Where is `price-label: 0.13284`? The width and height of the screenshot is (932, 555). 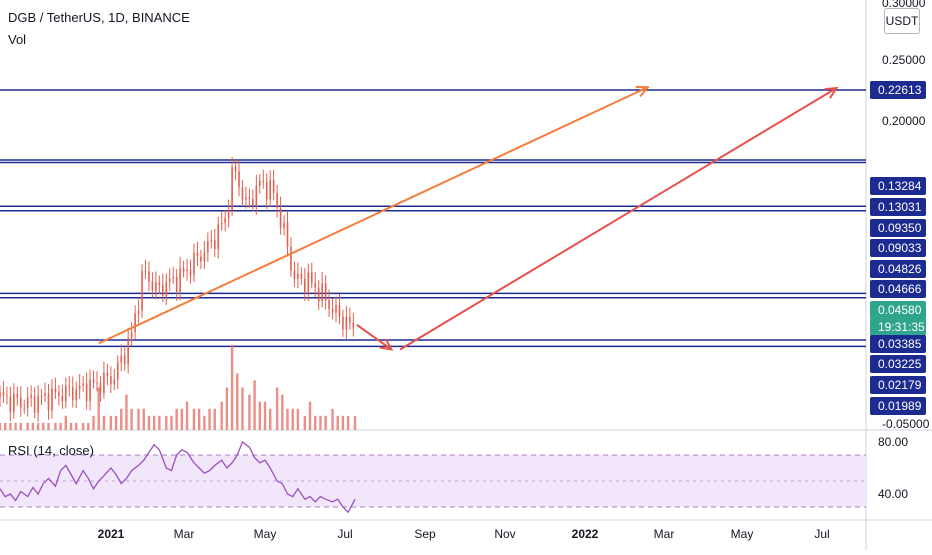
price-label: 0.13284 is located at coordinates (900, 186).